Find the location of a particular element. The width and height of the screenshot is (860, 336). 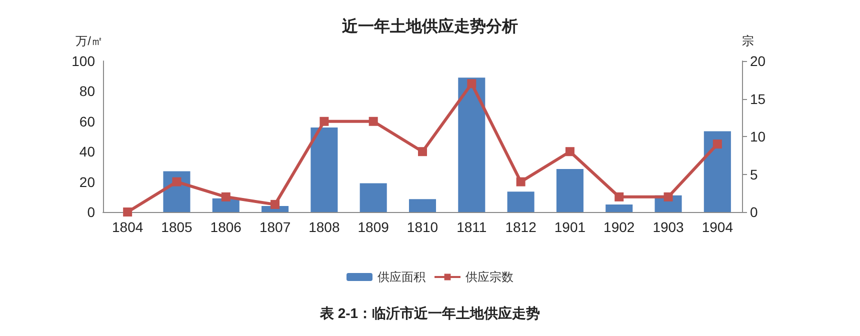

y-tick-label: 60 is located at coordinates (87, 121).